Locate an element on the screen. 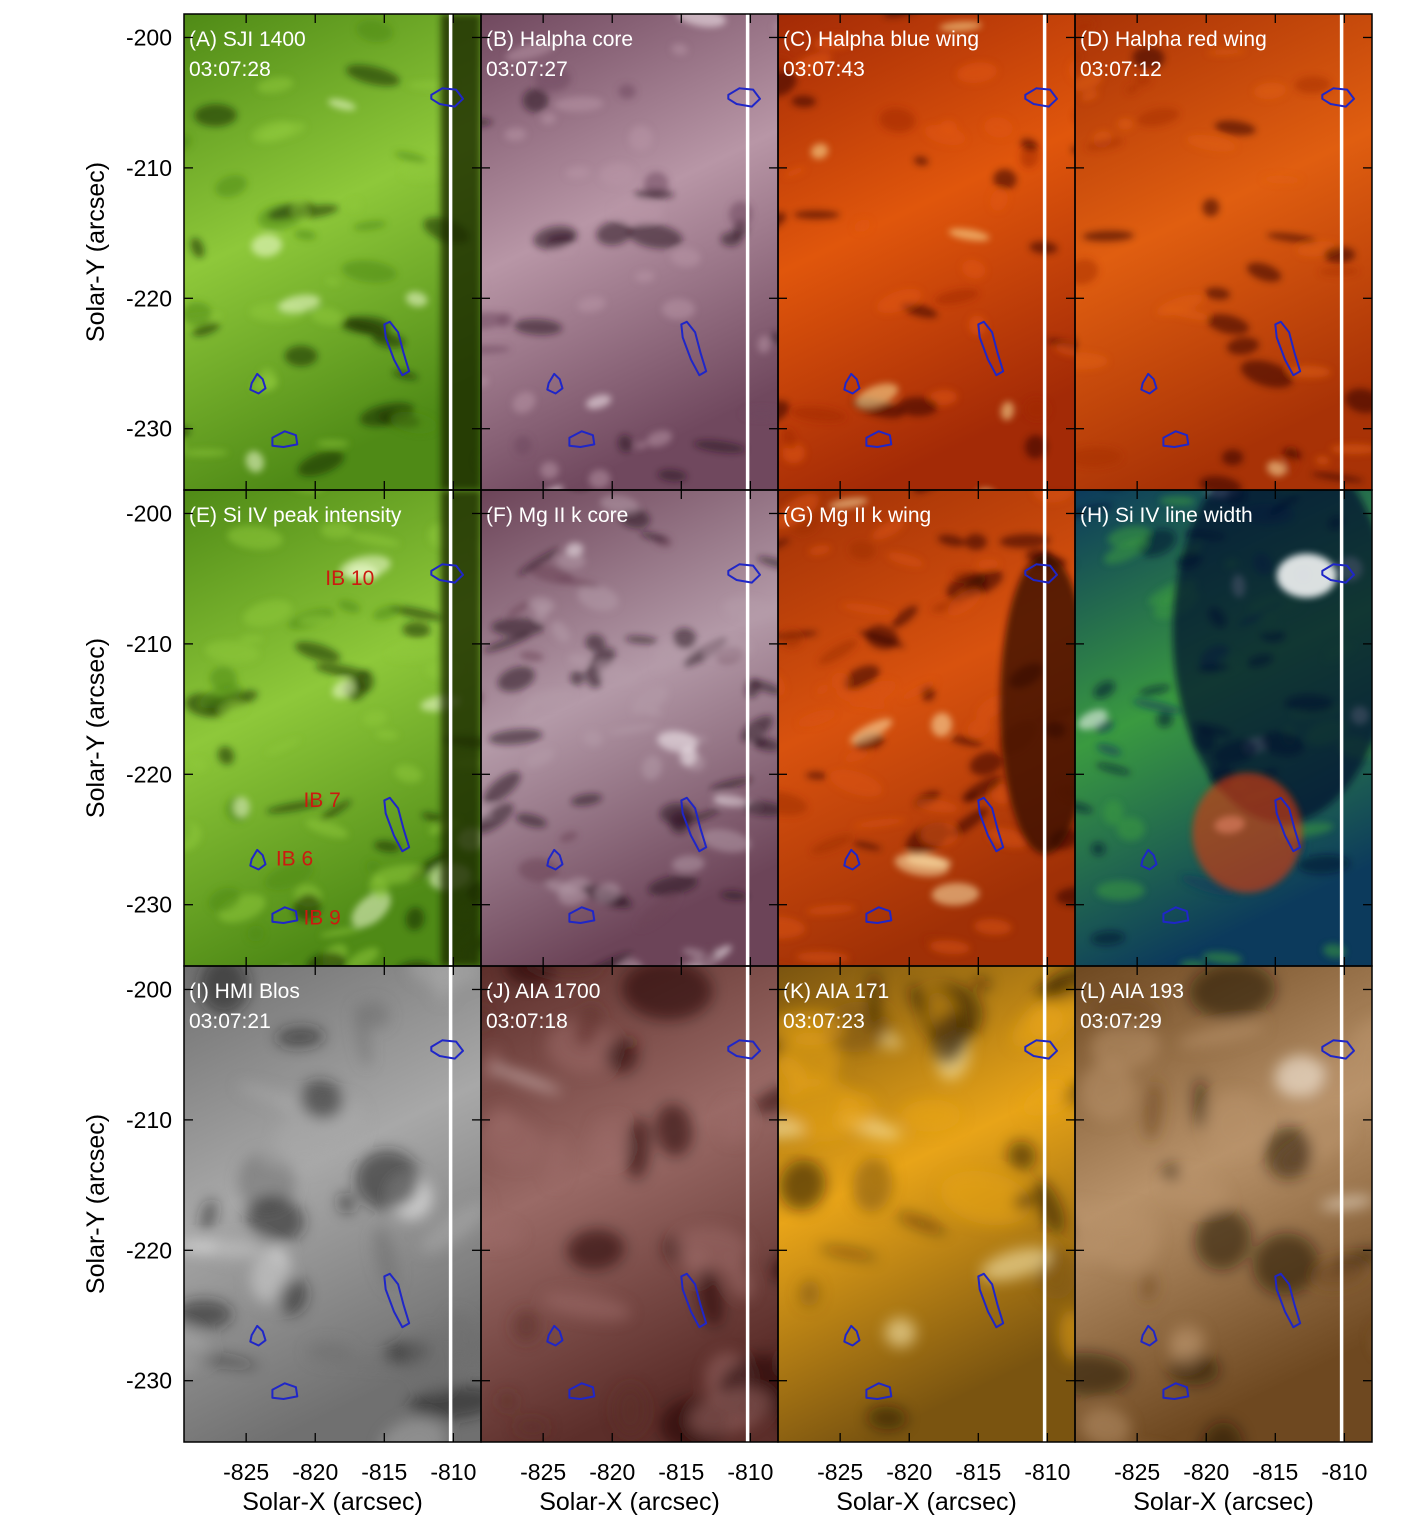 This screenshot has height=1535, width=1416. panel-g: (G) Mg II k wing is located at coordinates (926, 728).